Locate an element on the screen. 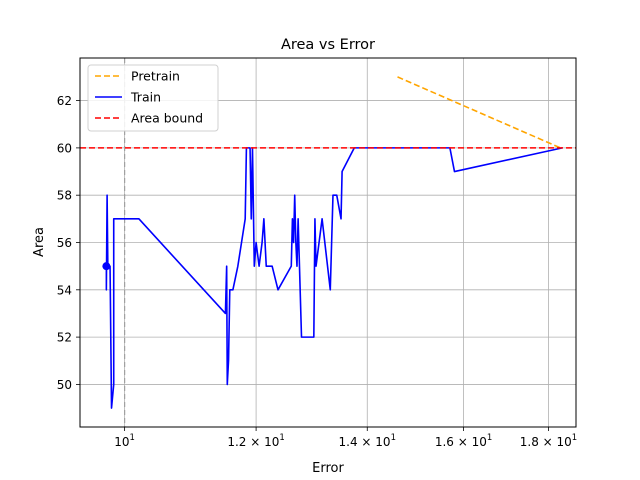 The width and height of the screenshot is (640, 480). x-tick-label: 1.6 × 10¹ is located at coordinates (463, 441).